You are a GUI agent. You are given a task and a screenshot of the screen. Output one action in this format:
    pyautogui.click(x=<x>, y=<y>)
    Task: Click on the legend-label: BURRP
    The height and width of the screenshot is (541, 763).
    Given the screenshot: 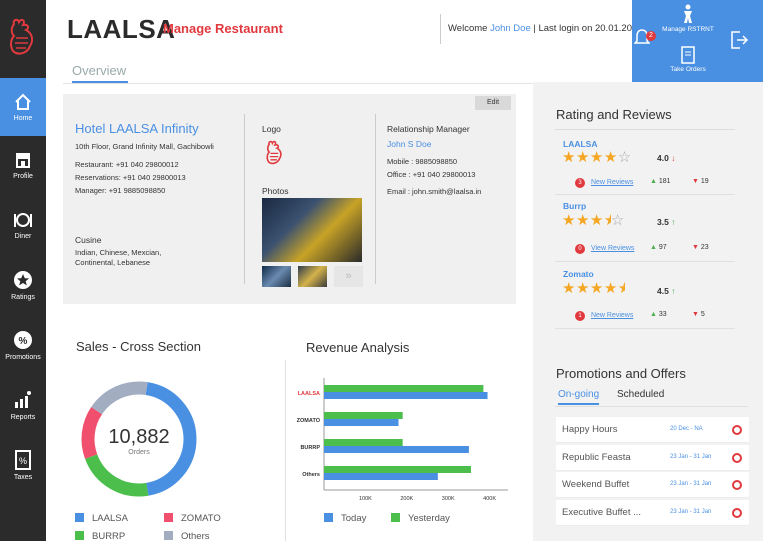 What is the action you would take?
    pyautogui.click(x=109, y=536)
    